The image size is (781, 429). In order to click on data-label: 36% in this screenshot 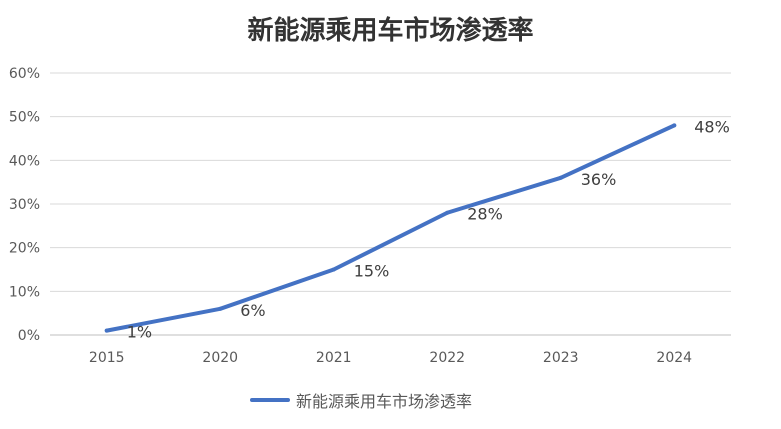, I will do `click(599, 179)`.